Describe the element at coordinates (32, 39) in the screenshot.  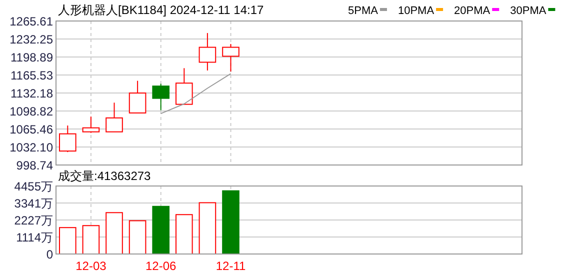
I see `y-tick-label: 1232.25` at that location.